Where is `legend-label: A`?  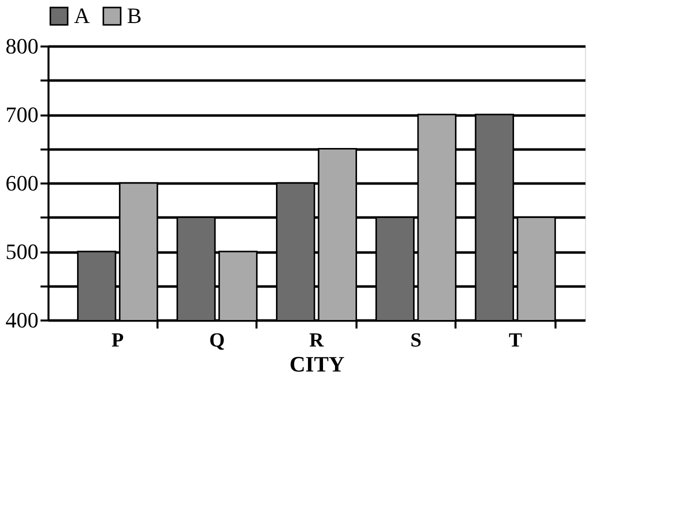 legend-label: A is located at coordinates (82, 15).